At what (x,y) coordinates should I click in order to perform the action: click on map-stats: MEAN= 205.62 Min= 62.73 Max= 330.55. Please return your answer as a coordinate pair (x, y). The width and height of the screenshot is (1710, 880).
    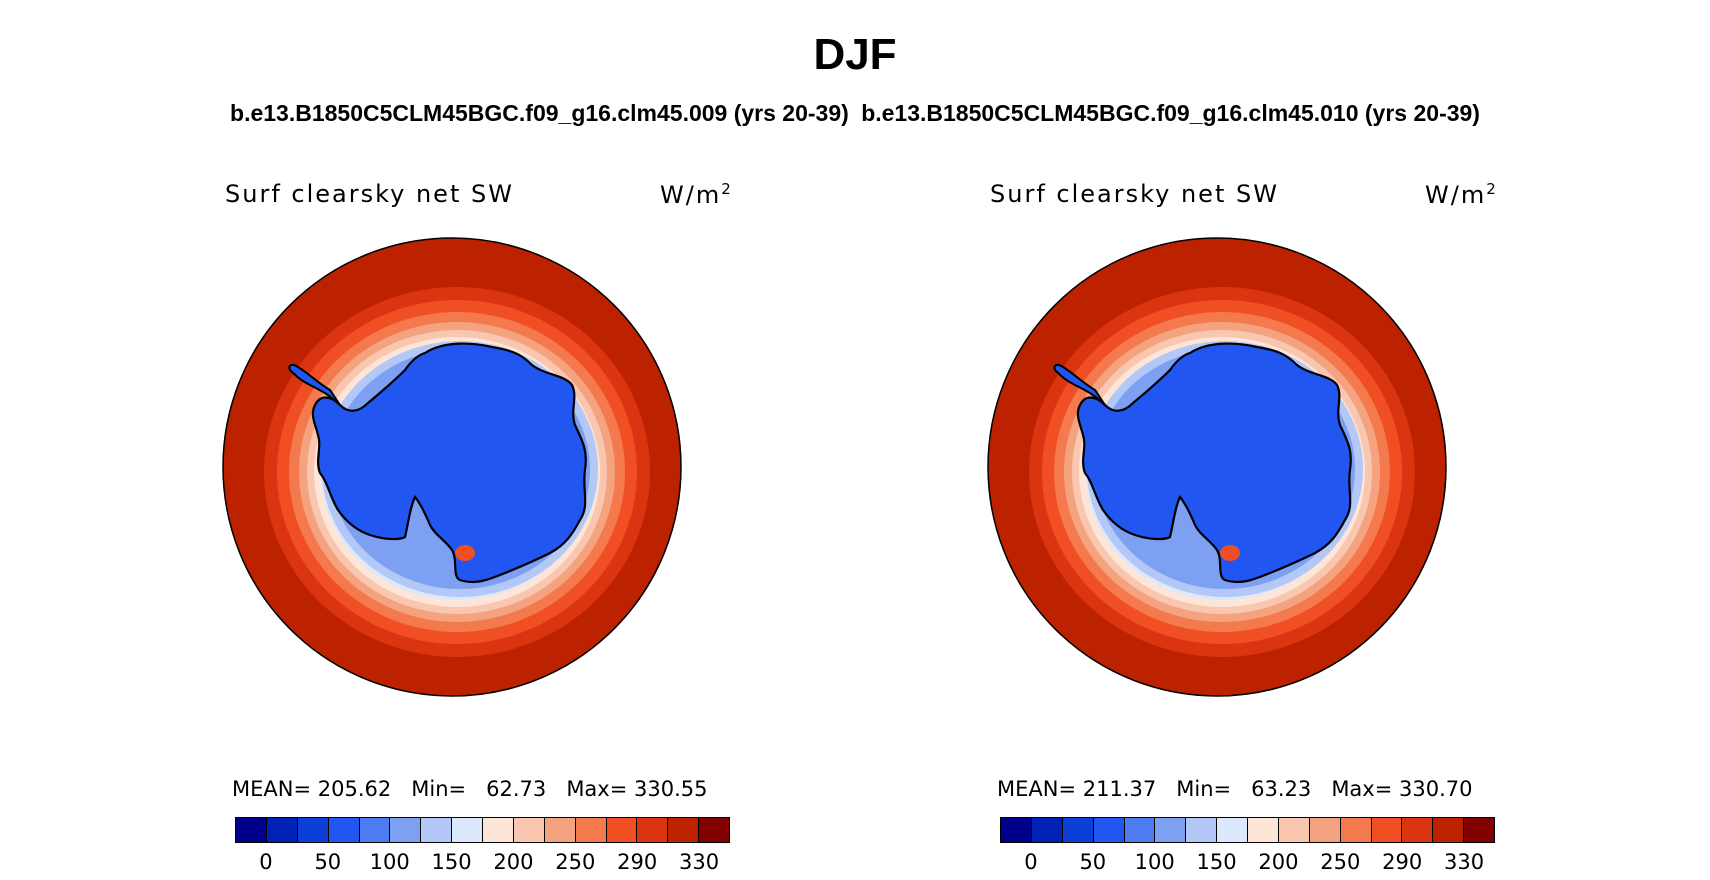
    Looking at the image, I should click on (470, 789).